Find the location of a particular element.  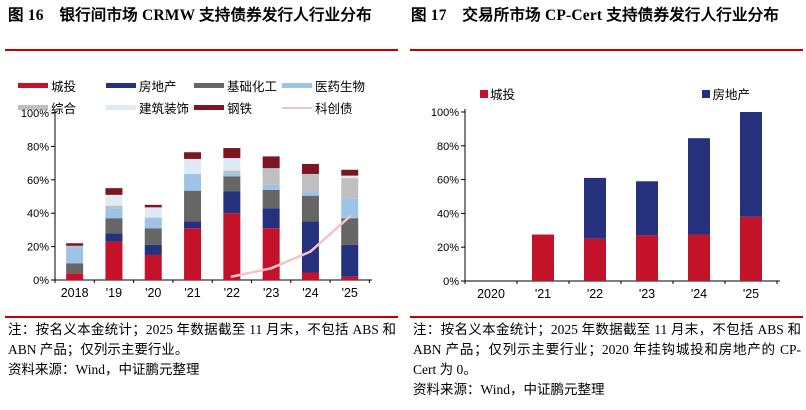

legend-label: 科创债 is located at coordinates (334, 109).